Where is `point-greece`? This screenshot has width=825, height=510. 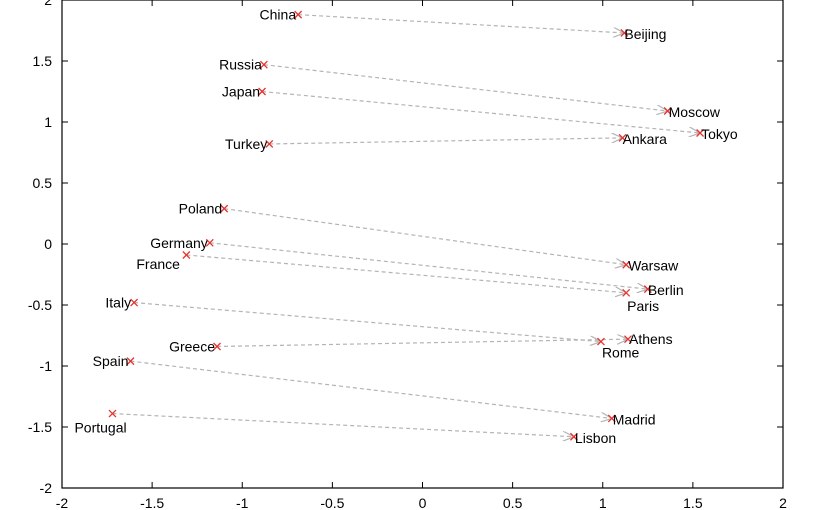 point-greece is located at coordinates (217, 346).